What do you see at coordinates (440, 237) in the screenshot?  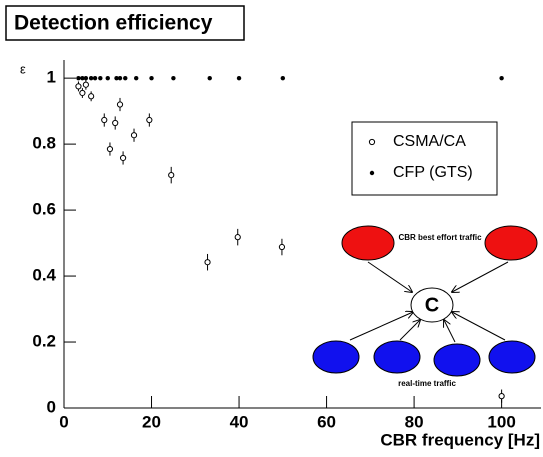 I see `inset-top-label: CBR best effort traffic` at bounding box center [440, 237].